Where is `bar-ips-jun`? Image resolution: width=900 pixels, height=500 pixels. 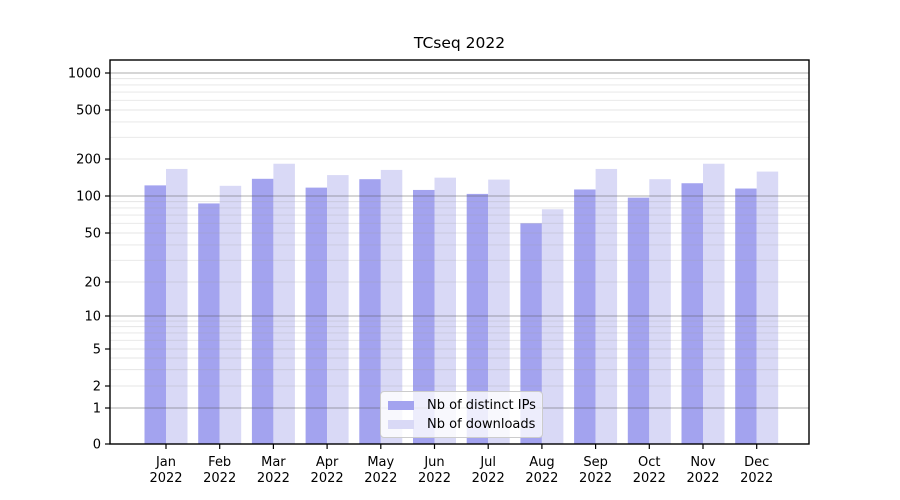 bar-ips-jun is located at coordinates (424, 316).